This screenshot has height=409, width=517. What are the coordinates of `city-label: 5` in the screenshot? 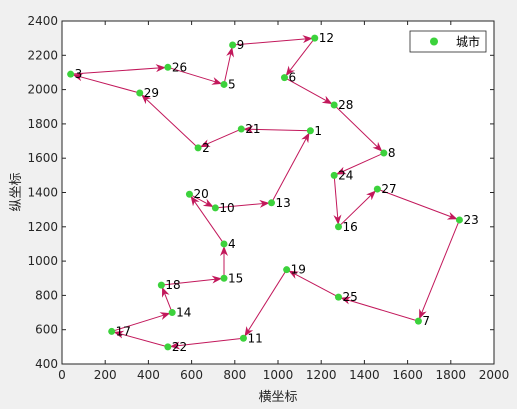 It's located at (232, 84).